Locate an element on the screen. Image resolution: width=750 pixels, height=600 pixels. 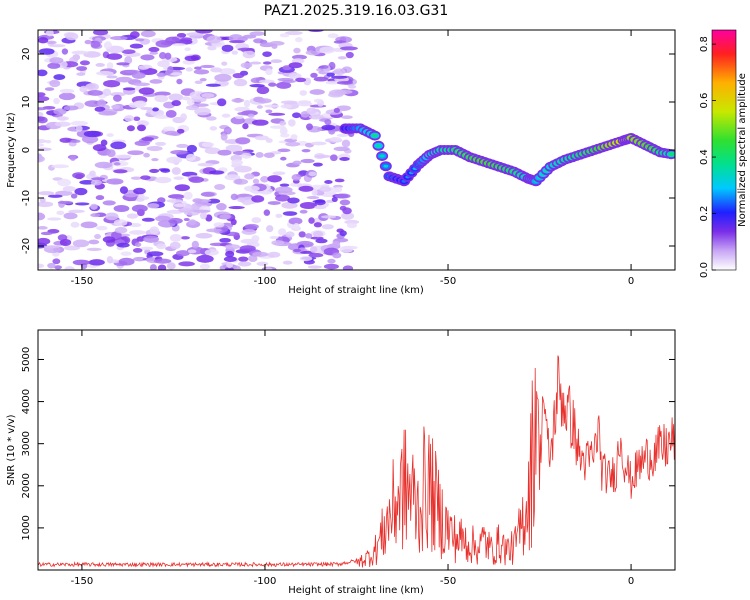
spectrogram-y-label: Frequency (Hz) is located at coordinates (11, 150).